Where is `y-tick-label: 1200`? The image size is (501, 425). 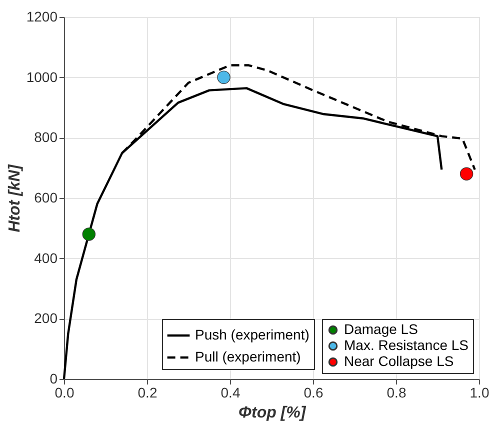
y-tick-label: 1200 is located at coordinates (42, 16).